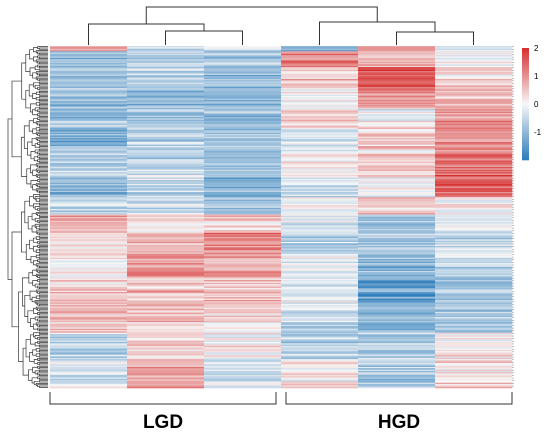 This screenshot has width=550, height=440. What do you see at coordinates (532, 102) in the screenshot?
I see `color-scale-legend: 210-1` at bounding box center [532, 102].